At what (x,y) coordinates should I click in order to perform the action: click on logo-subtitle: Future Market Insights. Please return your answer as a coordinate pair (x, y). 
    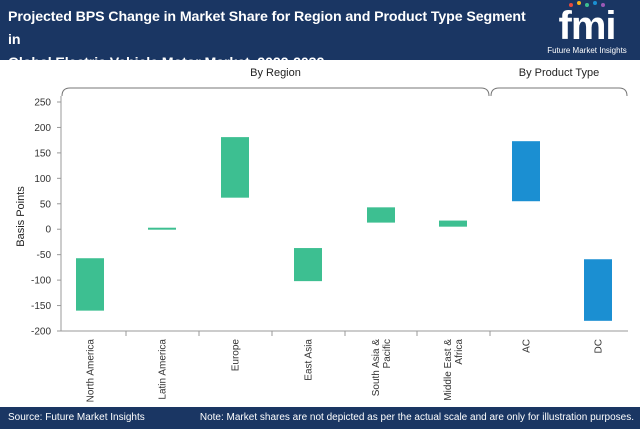
    Looking at the image, I should click on (587, 50).